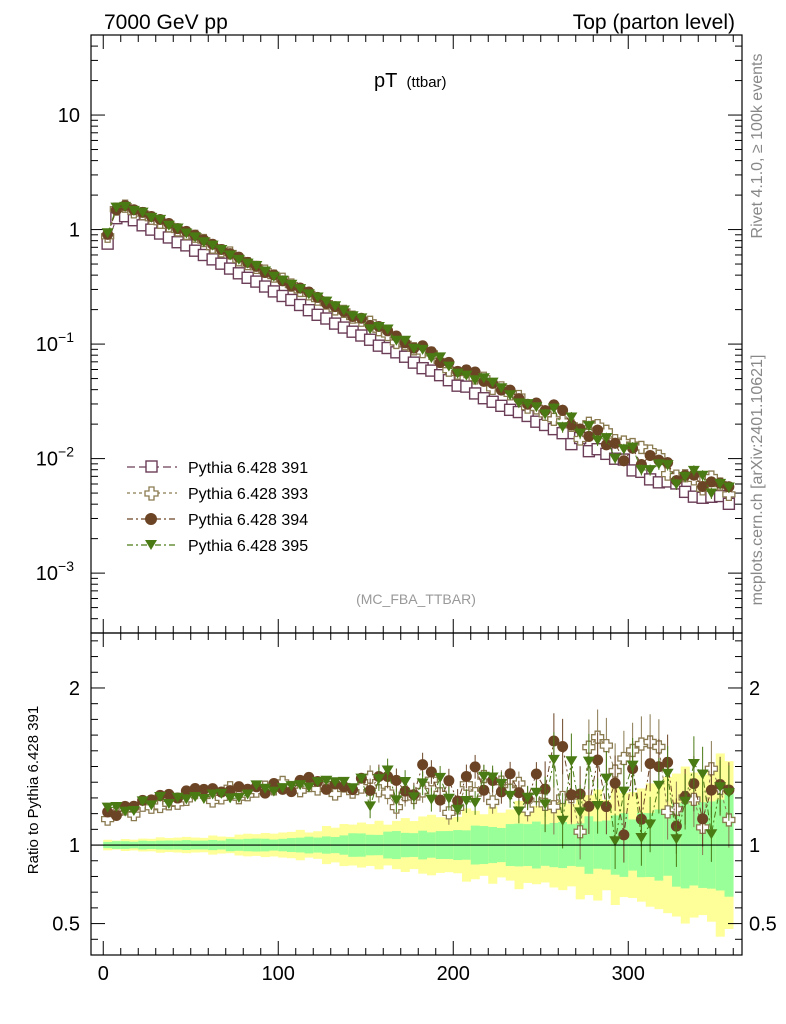 The height and width of the screenshot is (1024, 786). I want to click on series-393-ratio-point, so click(387, 792).